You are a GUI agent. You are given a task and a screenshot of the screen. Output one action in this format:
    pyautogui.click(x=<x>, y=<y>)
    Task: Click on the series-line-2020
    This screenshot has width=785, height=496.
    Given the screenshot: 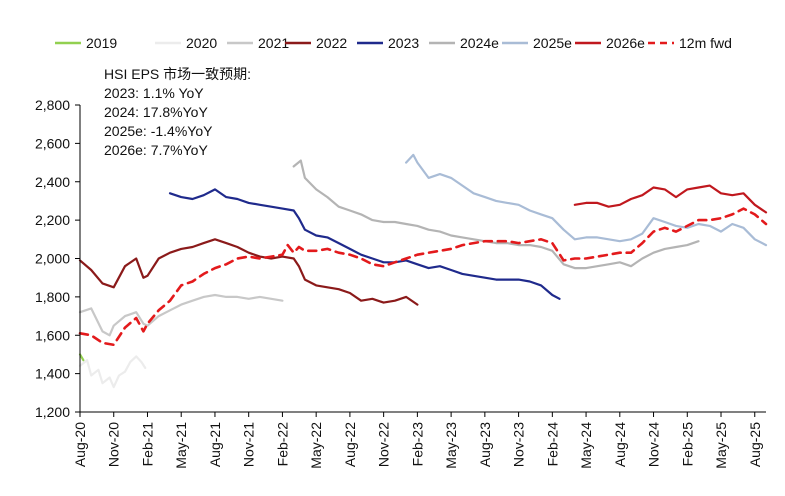 What is the action you would take?
    pyautogui.click(x=112, y=372)
    